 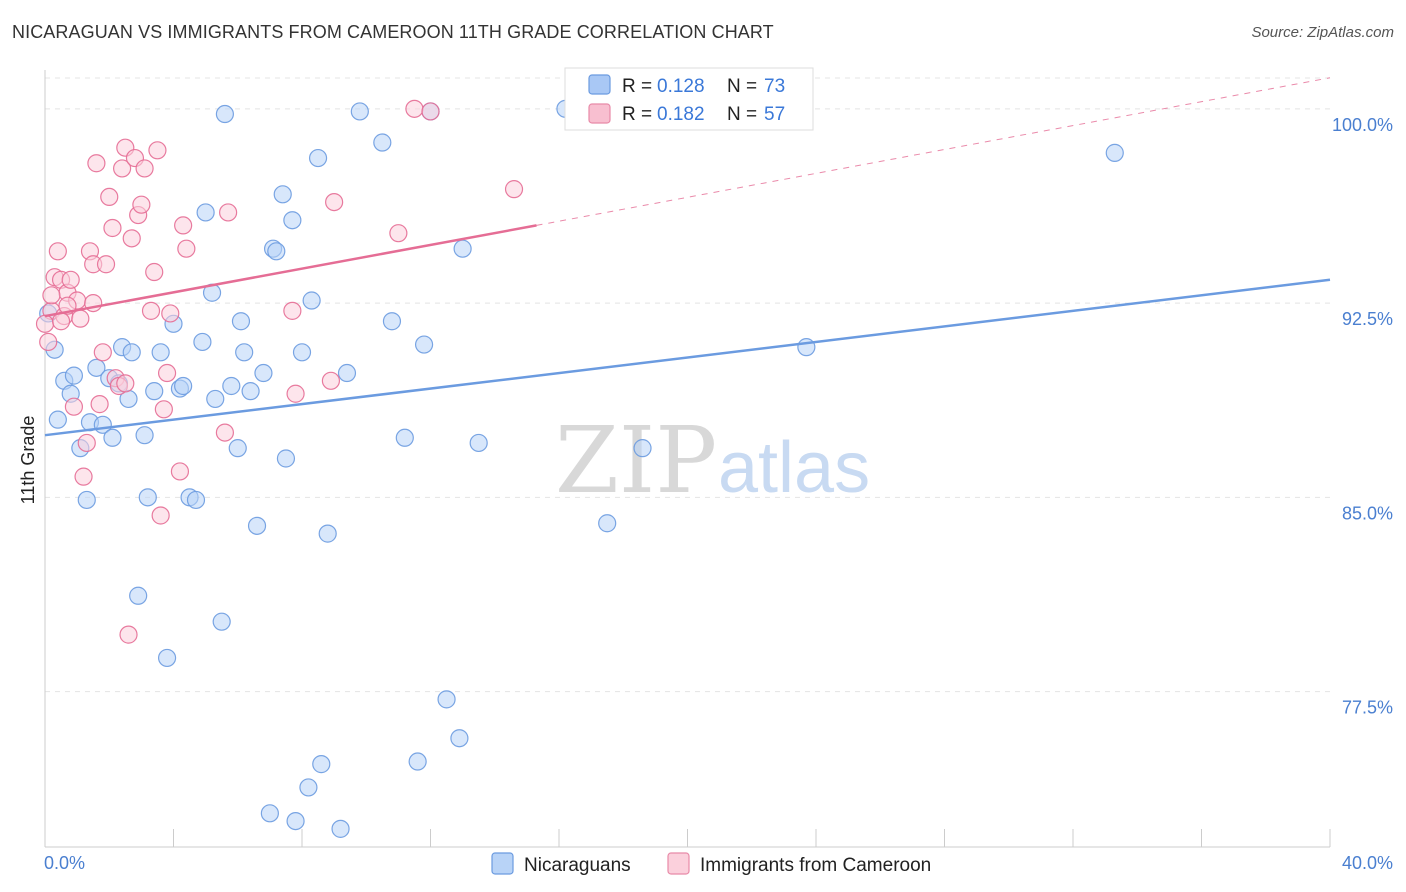 What do you see at coordinates (1322, 32) in the screenshot?
I see `chart-source: Source: ZipAtlas.com` at bounding box center [1322, 32].